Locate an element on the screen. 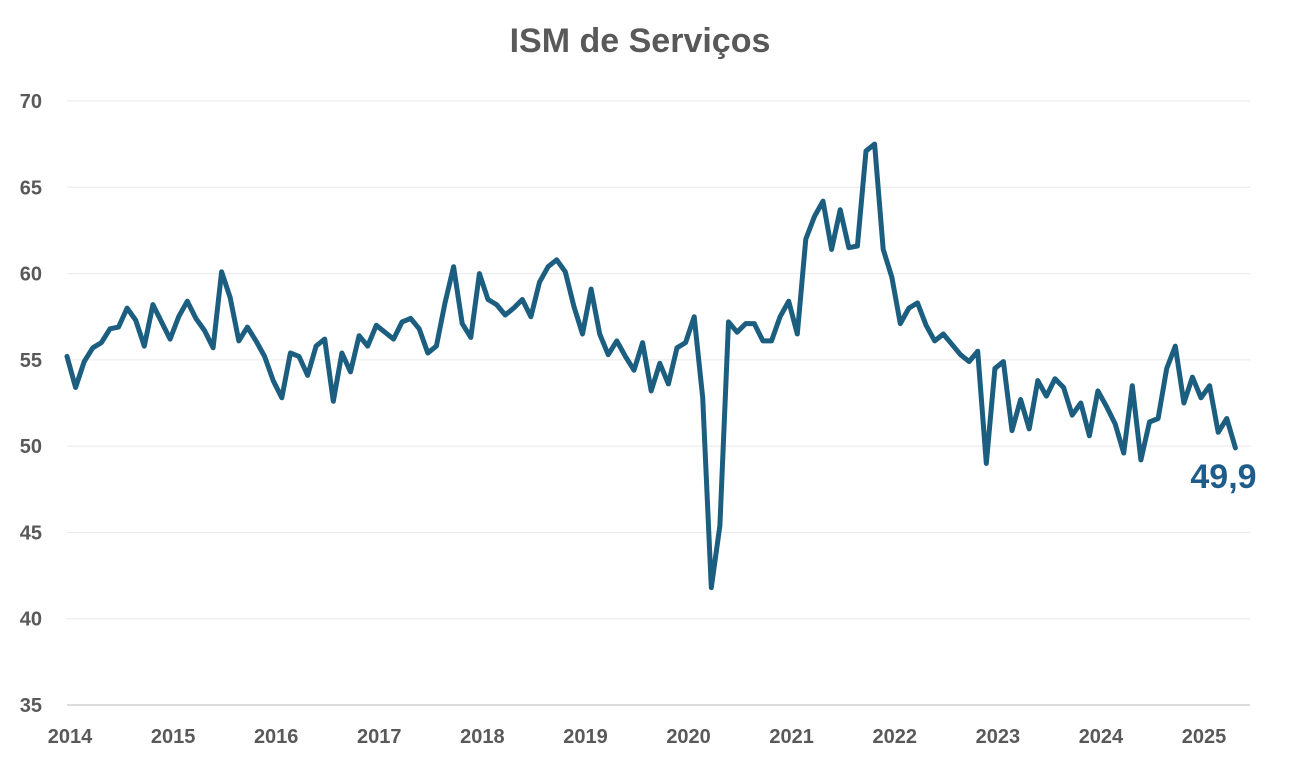 This screenshot has height=768, width=1294. y-tick-label: 55 is located at coordinates (31, 361).